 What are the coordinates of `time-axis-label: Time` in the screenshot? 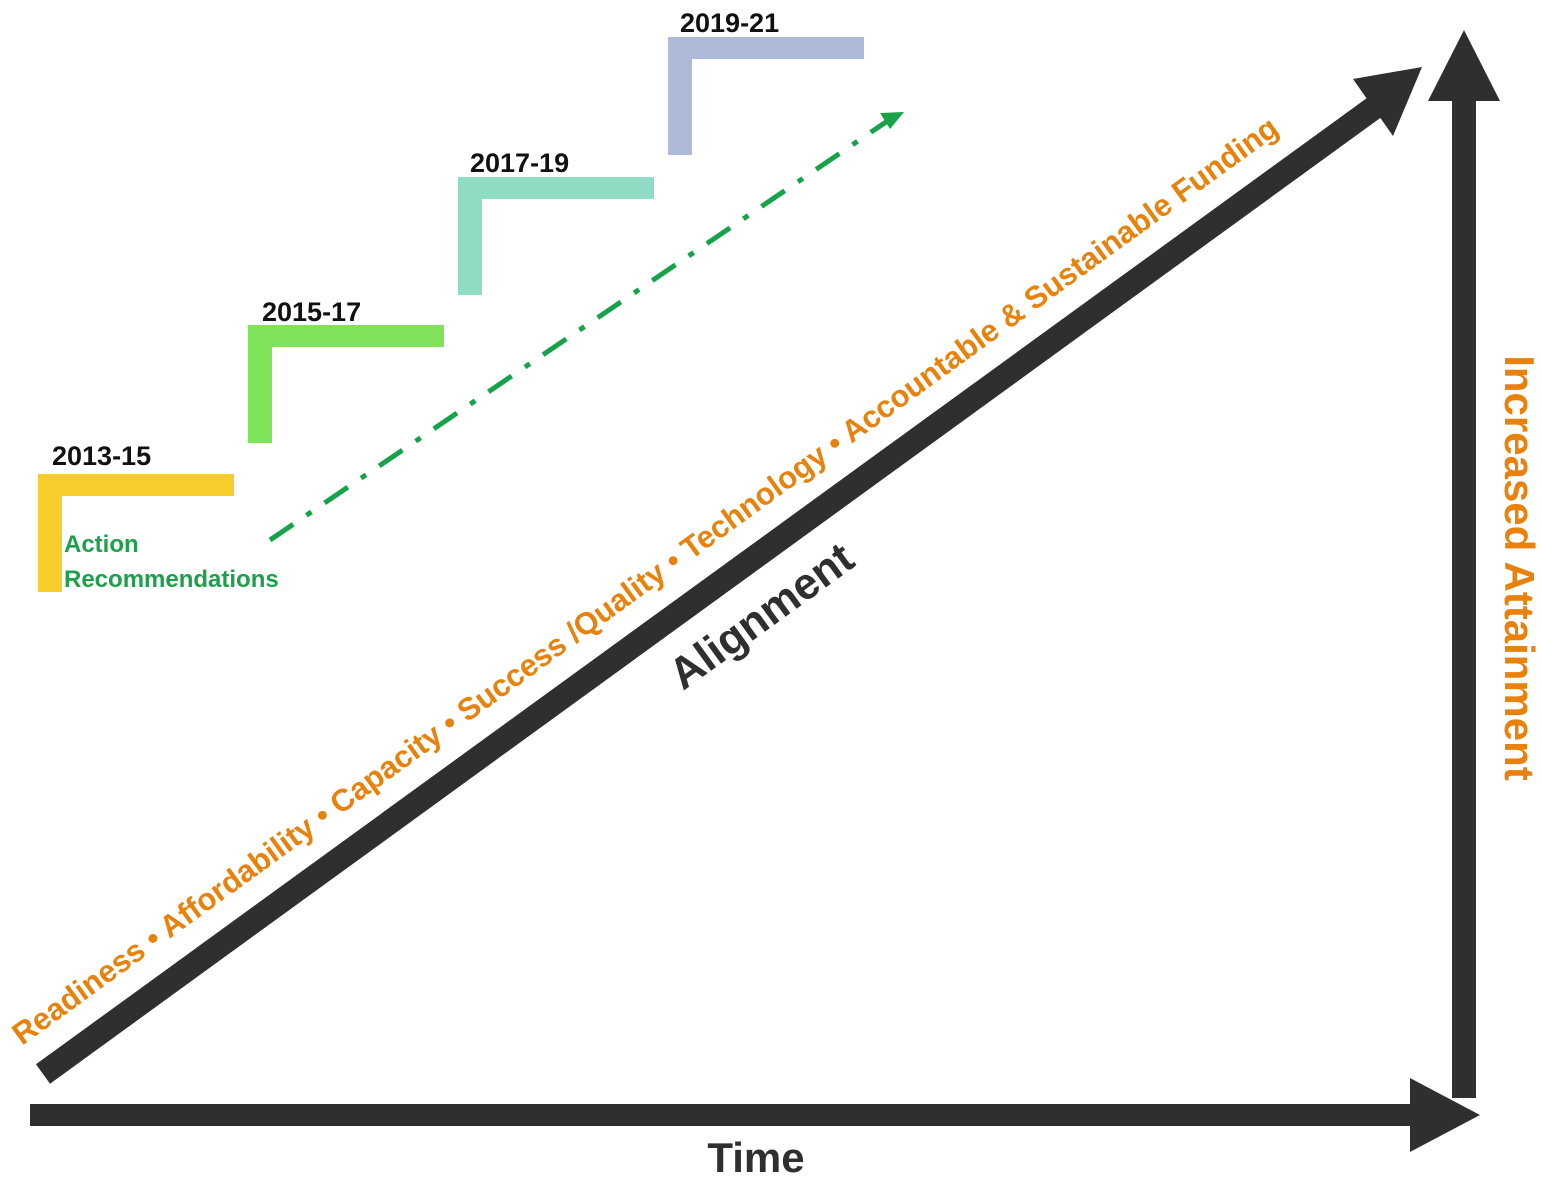 It's located at (755, 1156).